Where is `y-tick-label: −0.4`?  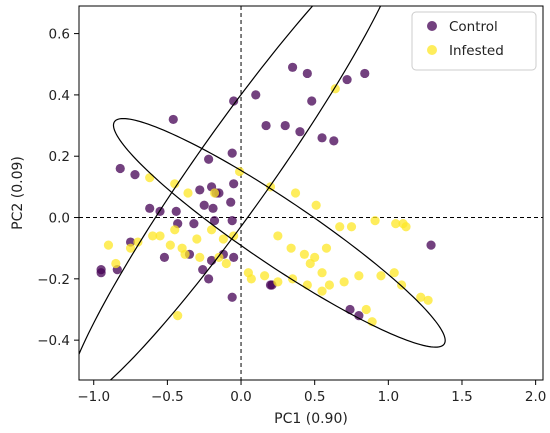
y-tick-label: −0.4 is located at coordinates (53, 341).